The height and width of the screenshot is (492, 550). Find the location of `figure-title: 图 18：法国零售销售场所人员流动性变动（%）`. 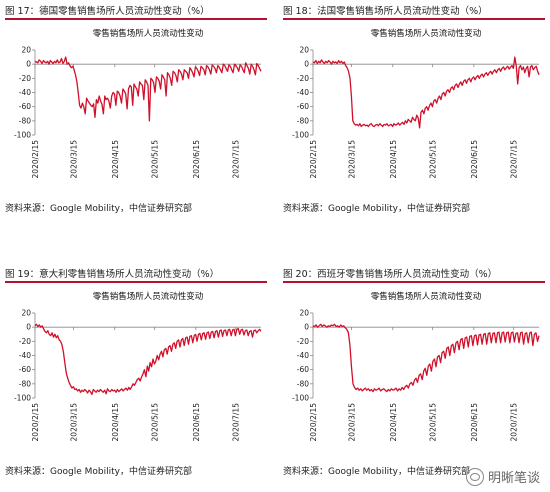

figure-title: 图 18：法国零售销售场所人员流动性变动（%） is located at coordinates (385, 11).